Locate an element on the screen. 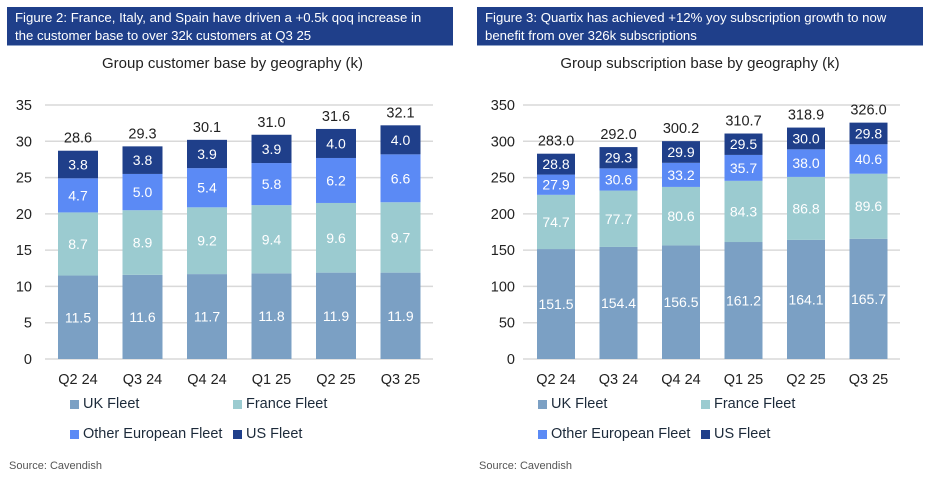 The image size is (930, 482). legend-label: Other European Fleet is located at coordinates (621, 434).